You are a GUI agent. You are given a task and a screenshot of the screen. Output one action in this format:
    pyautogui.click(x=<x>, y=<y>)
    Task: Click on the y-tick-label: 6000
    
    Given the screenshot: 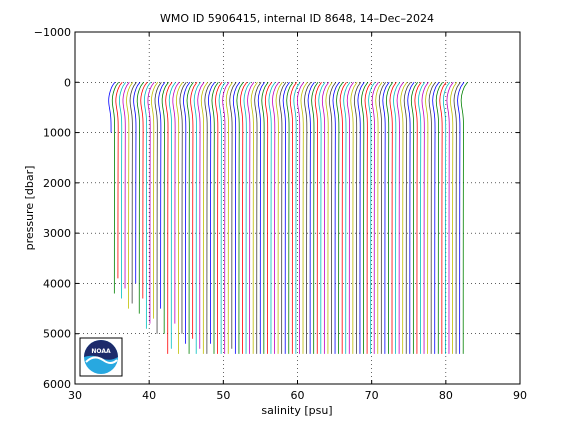 What is the action you would take?
    pyautogui.click(x=57, y=384)
    